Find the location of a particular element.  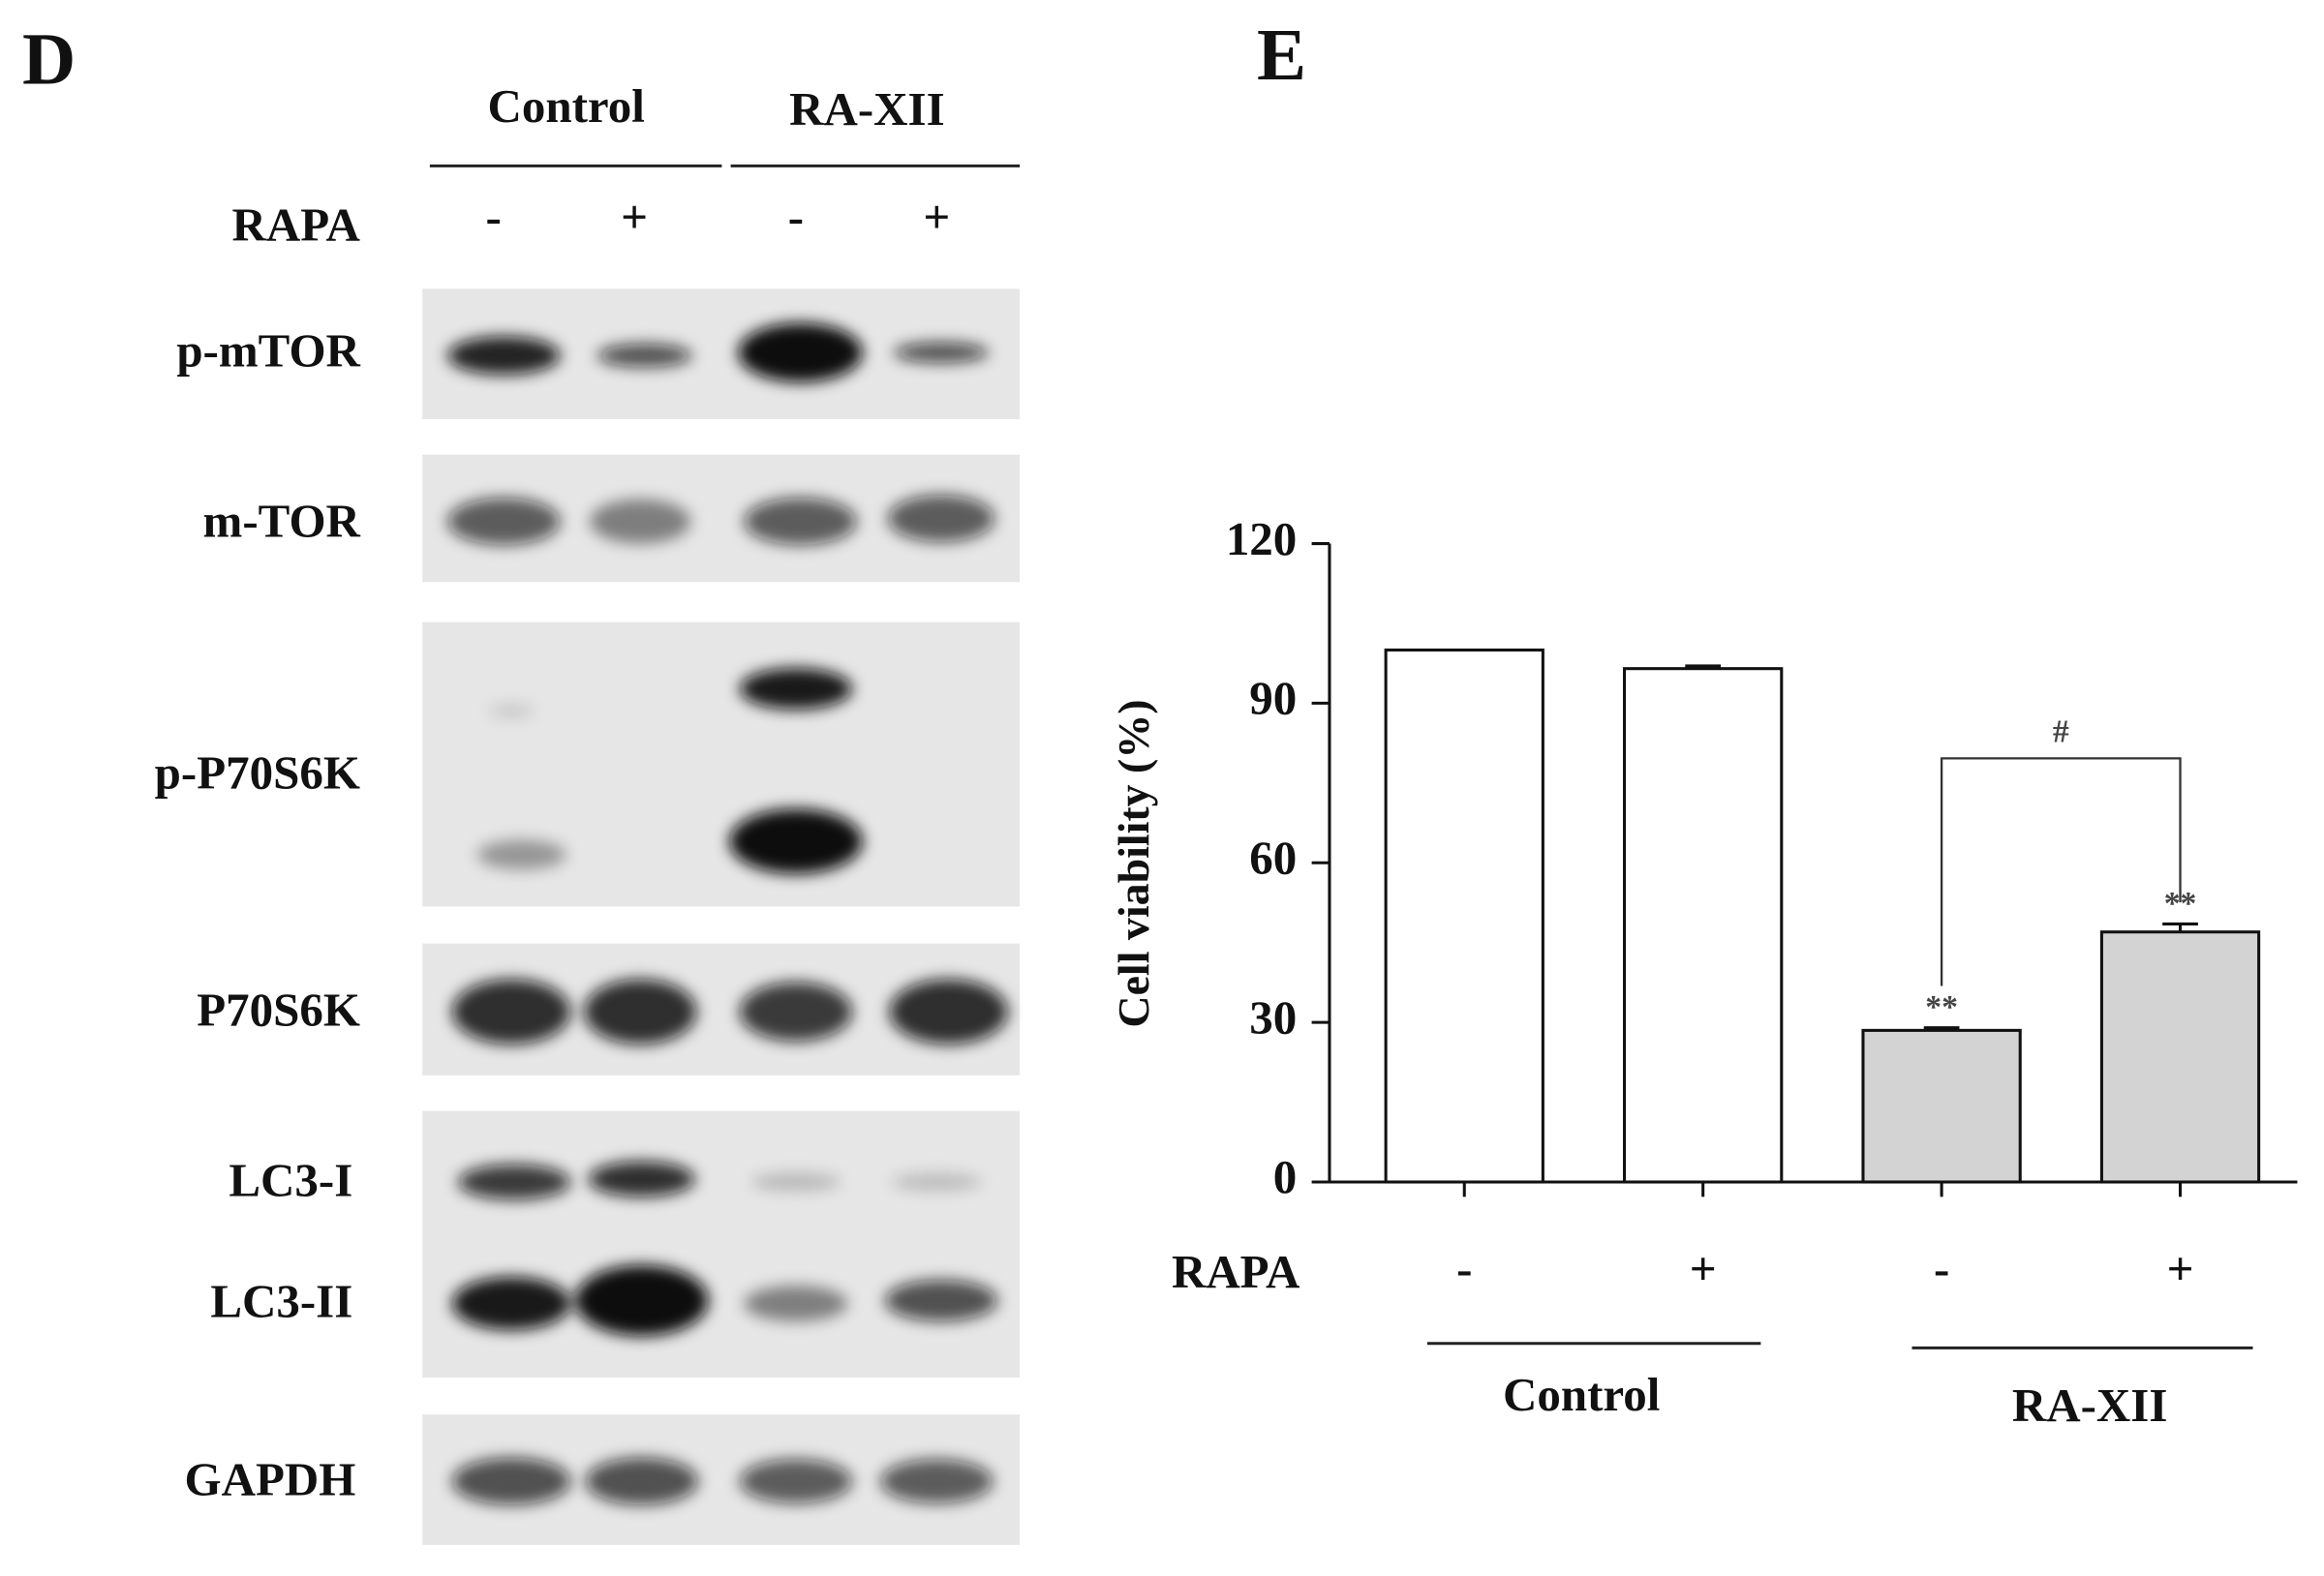

row-label: LC3-I is located at coordinates (290, 1179).